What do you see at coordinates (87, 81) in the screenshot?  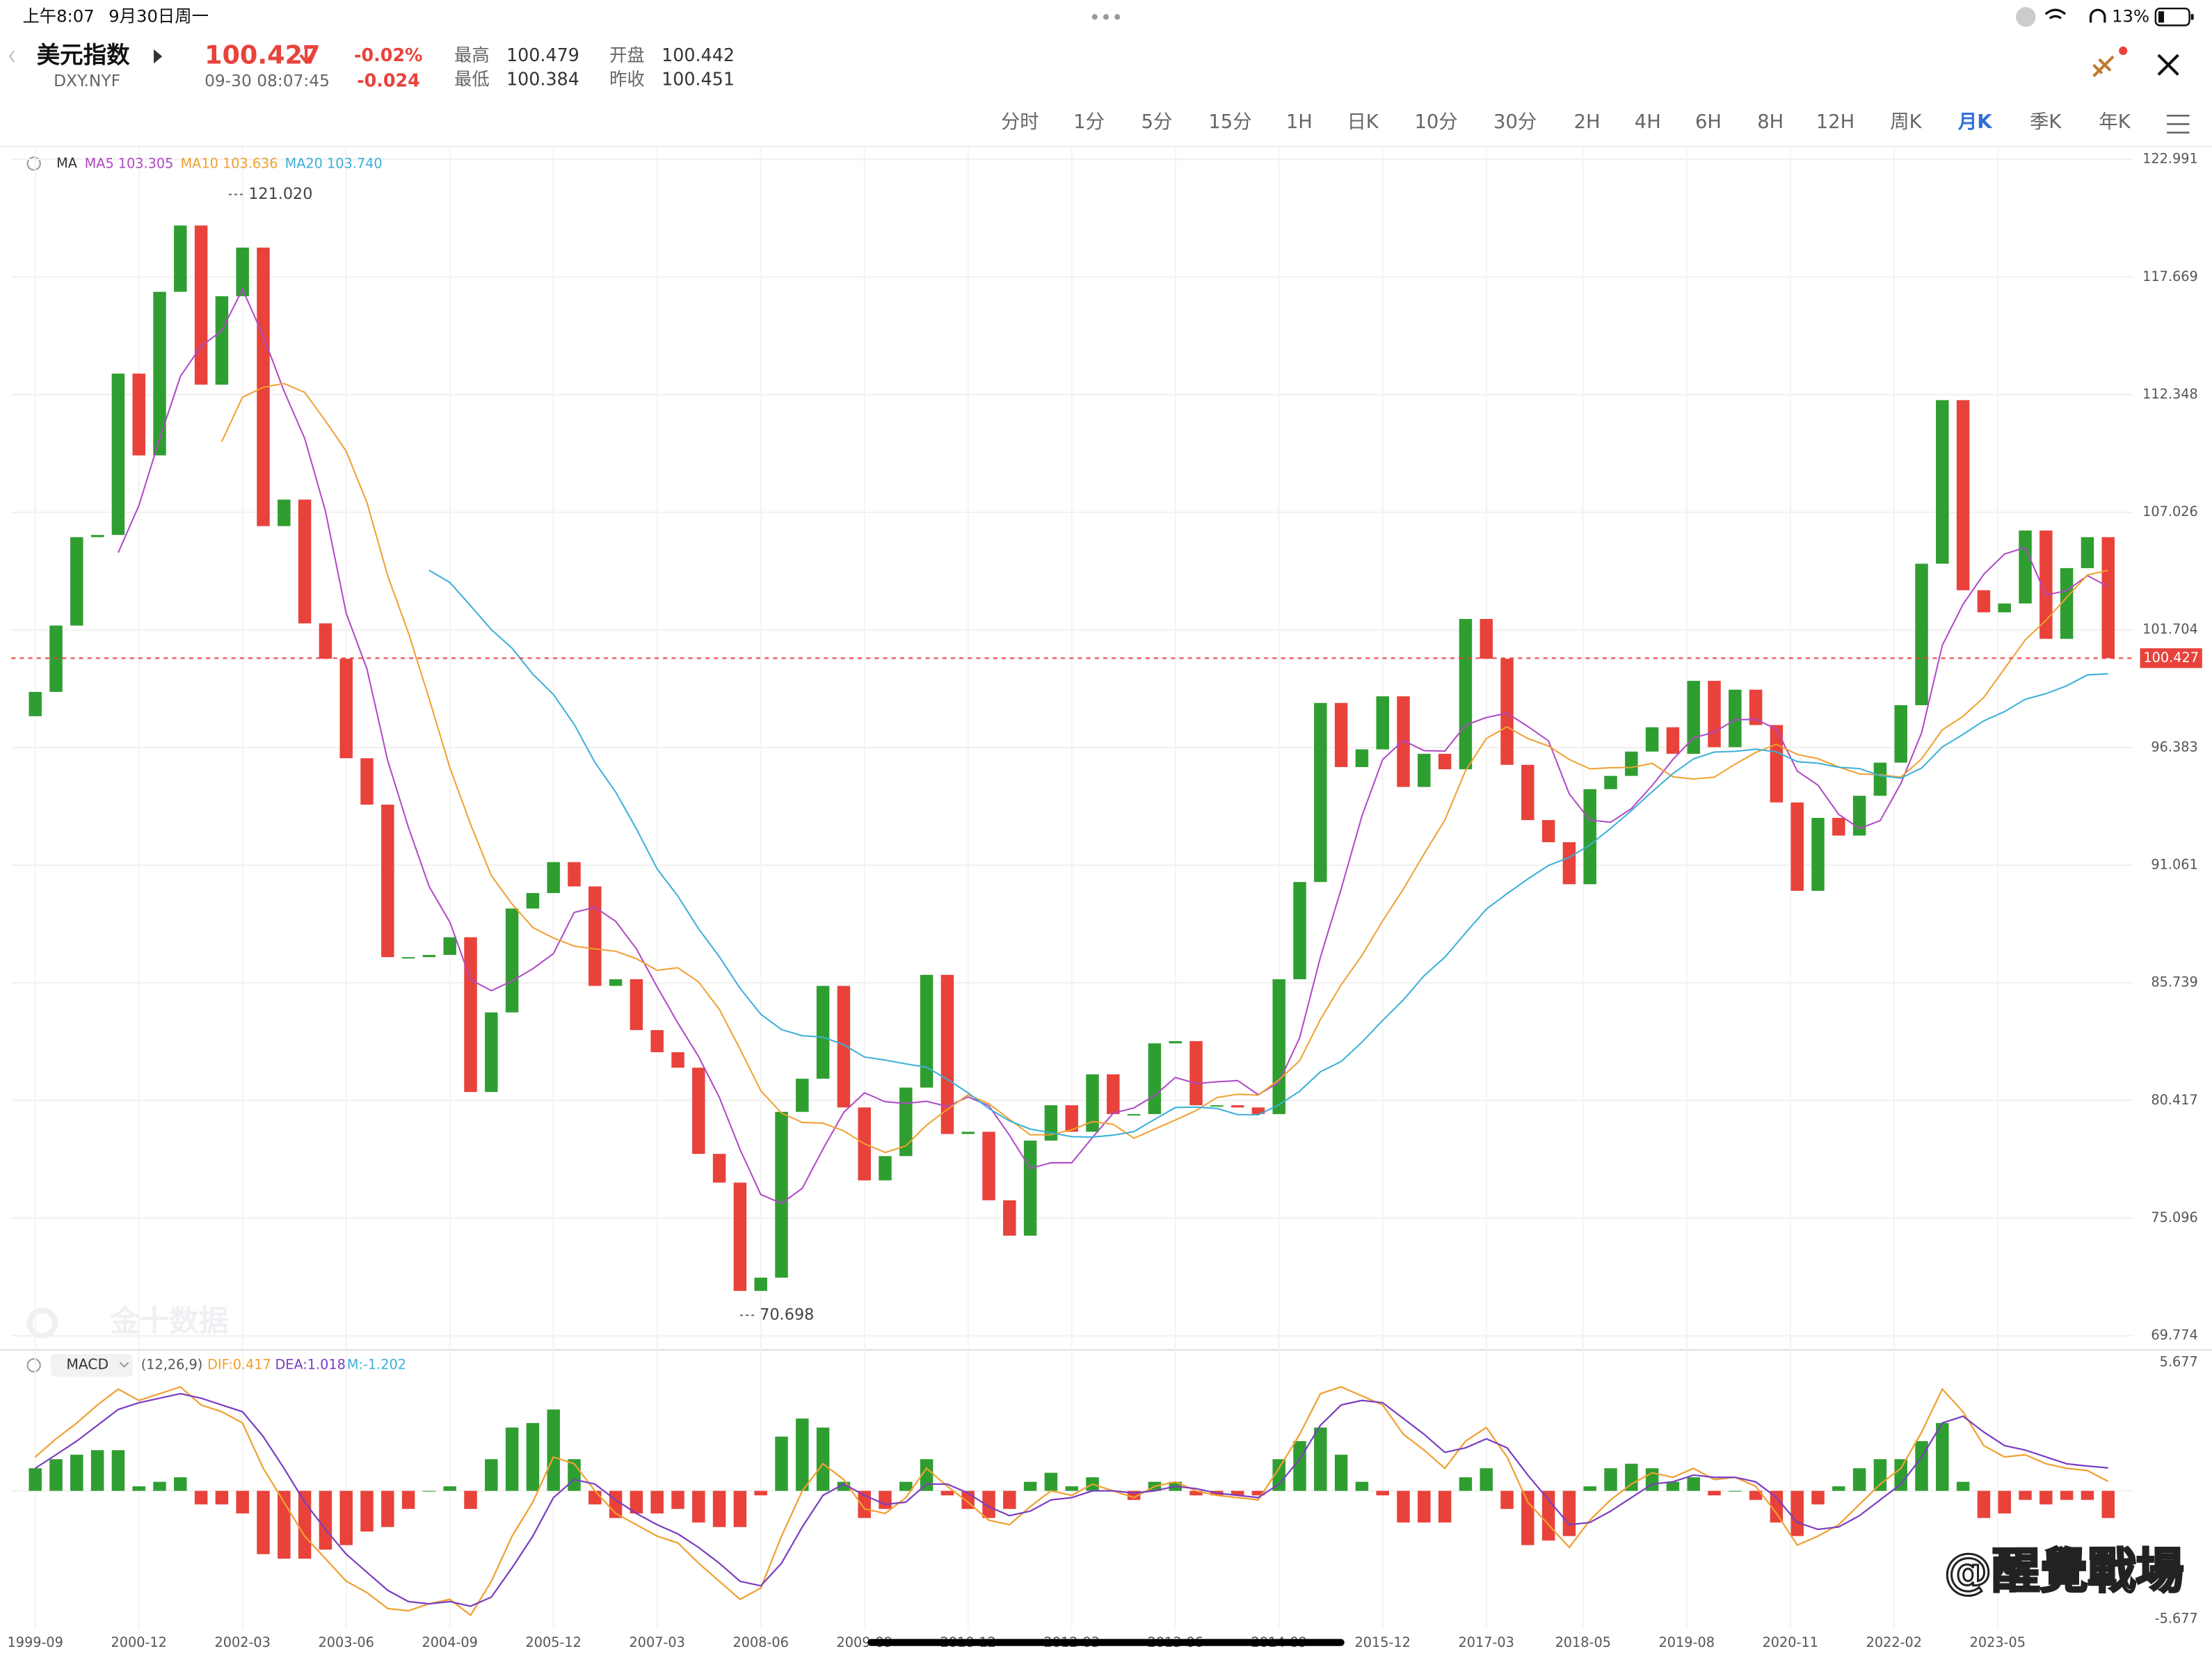 I see `symbol: DXY.NYF` at bounding box center [87, 81].